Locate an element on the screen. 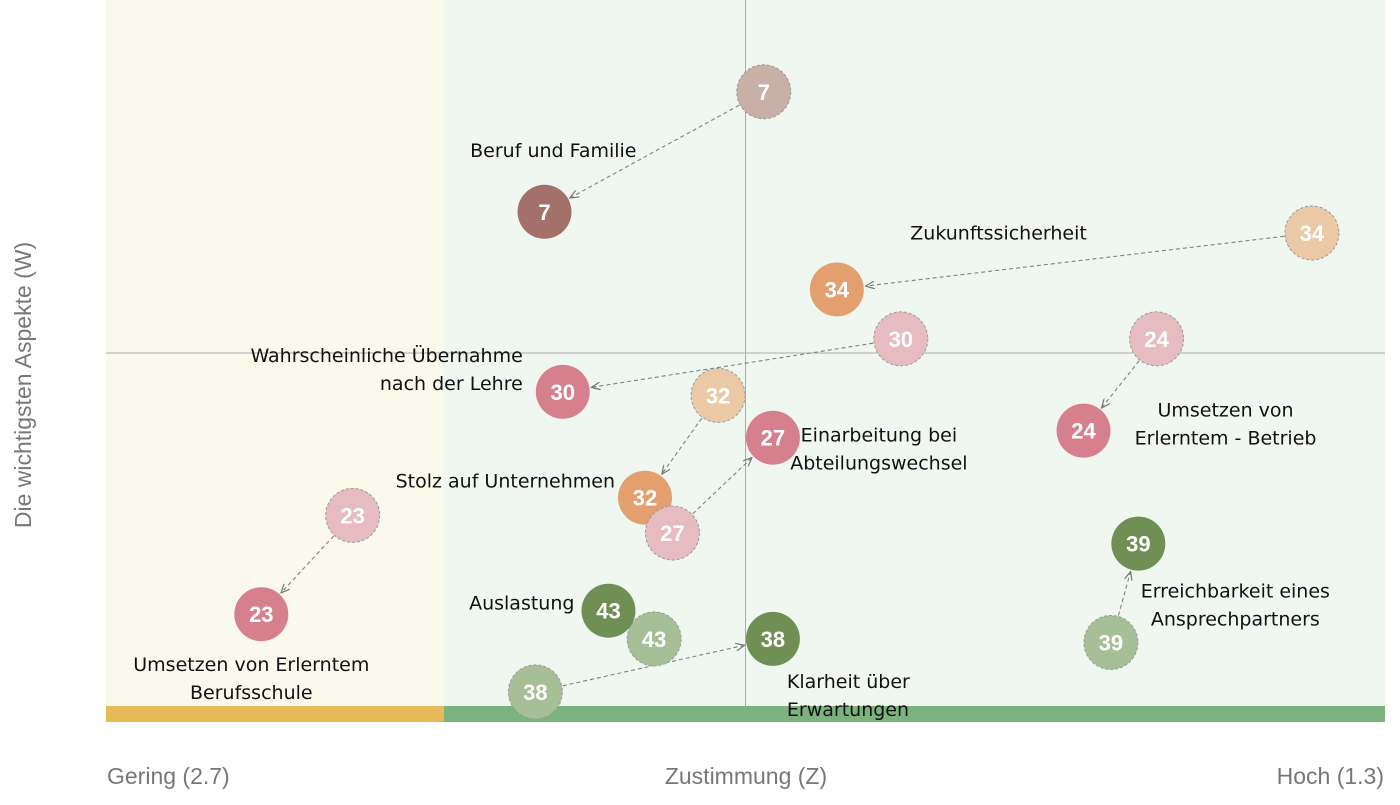 This screenshot has width=1400, height=805. item-label-familie: Beruf und Familie is located at coordinates (553, 151).